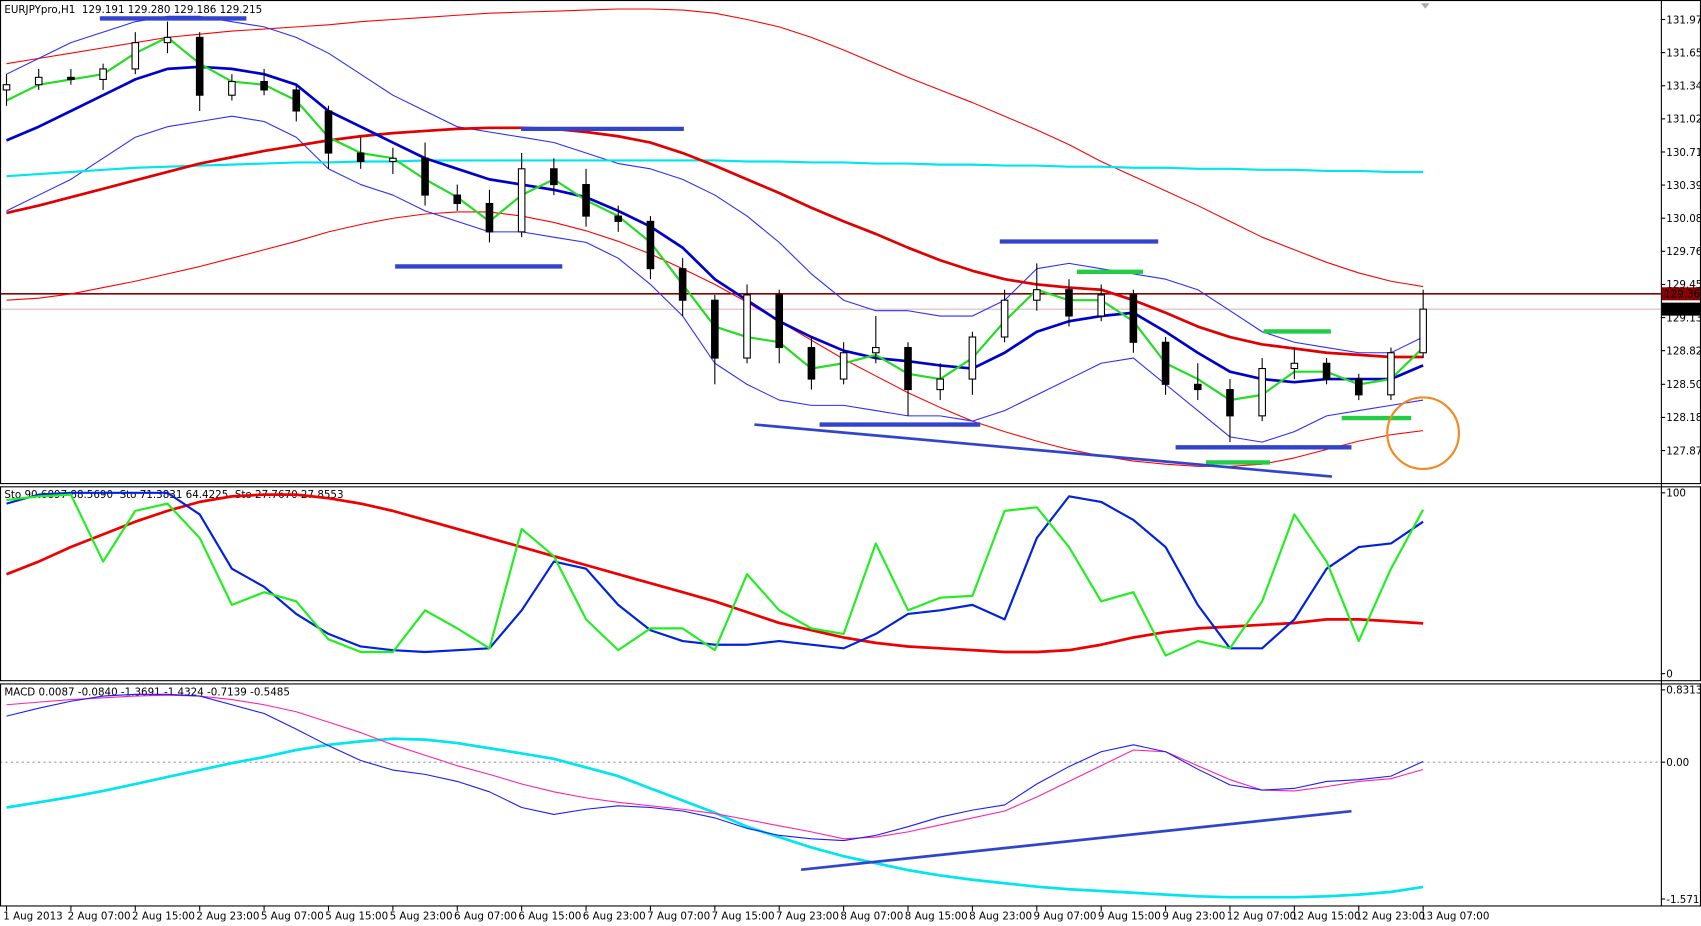 This screenshot has width=1701, height=926. What do you see at coordinates (1676, 494) in the screenshot?
I see `y-tick-label: 100` at bounding box center [1676, 494].